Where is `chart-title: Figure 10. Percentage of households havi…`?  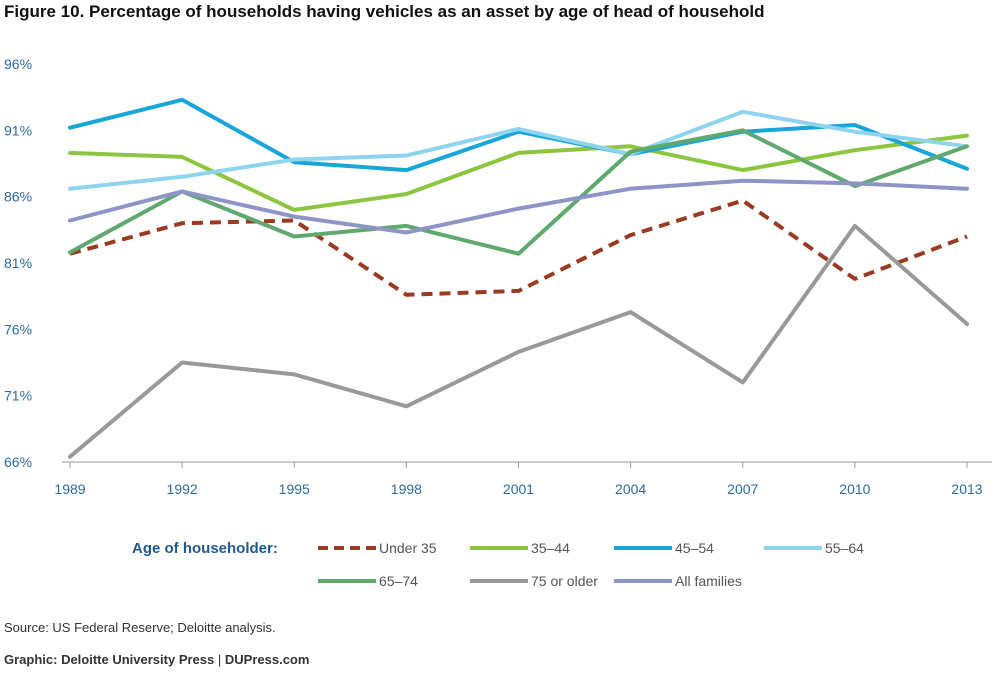 chart-title: Figure 10. Percentage of households havi… is located at coordinates (384, 11).